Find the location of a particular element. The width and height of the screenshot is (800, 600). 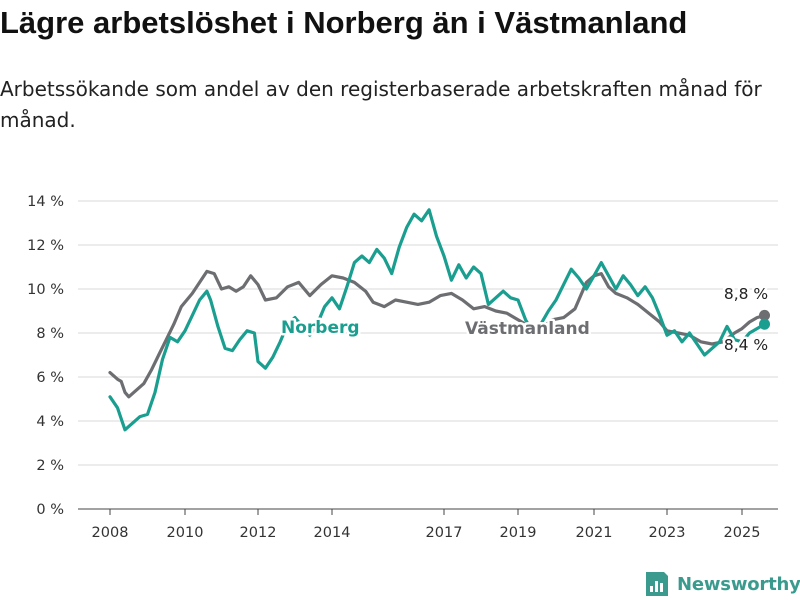

newsworthy-brand: Newsworthy is located at coordinates (722, 584).